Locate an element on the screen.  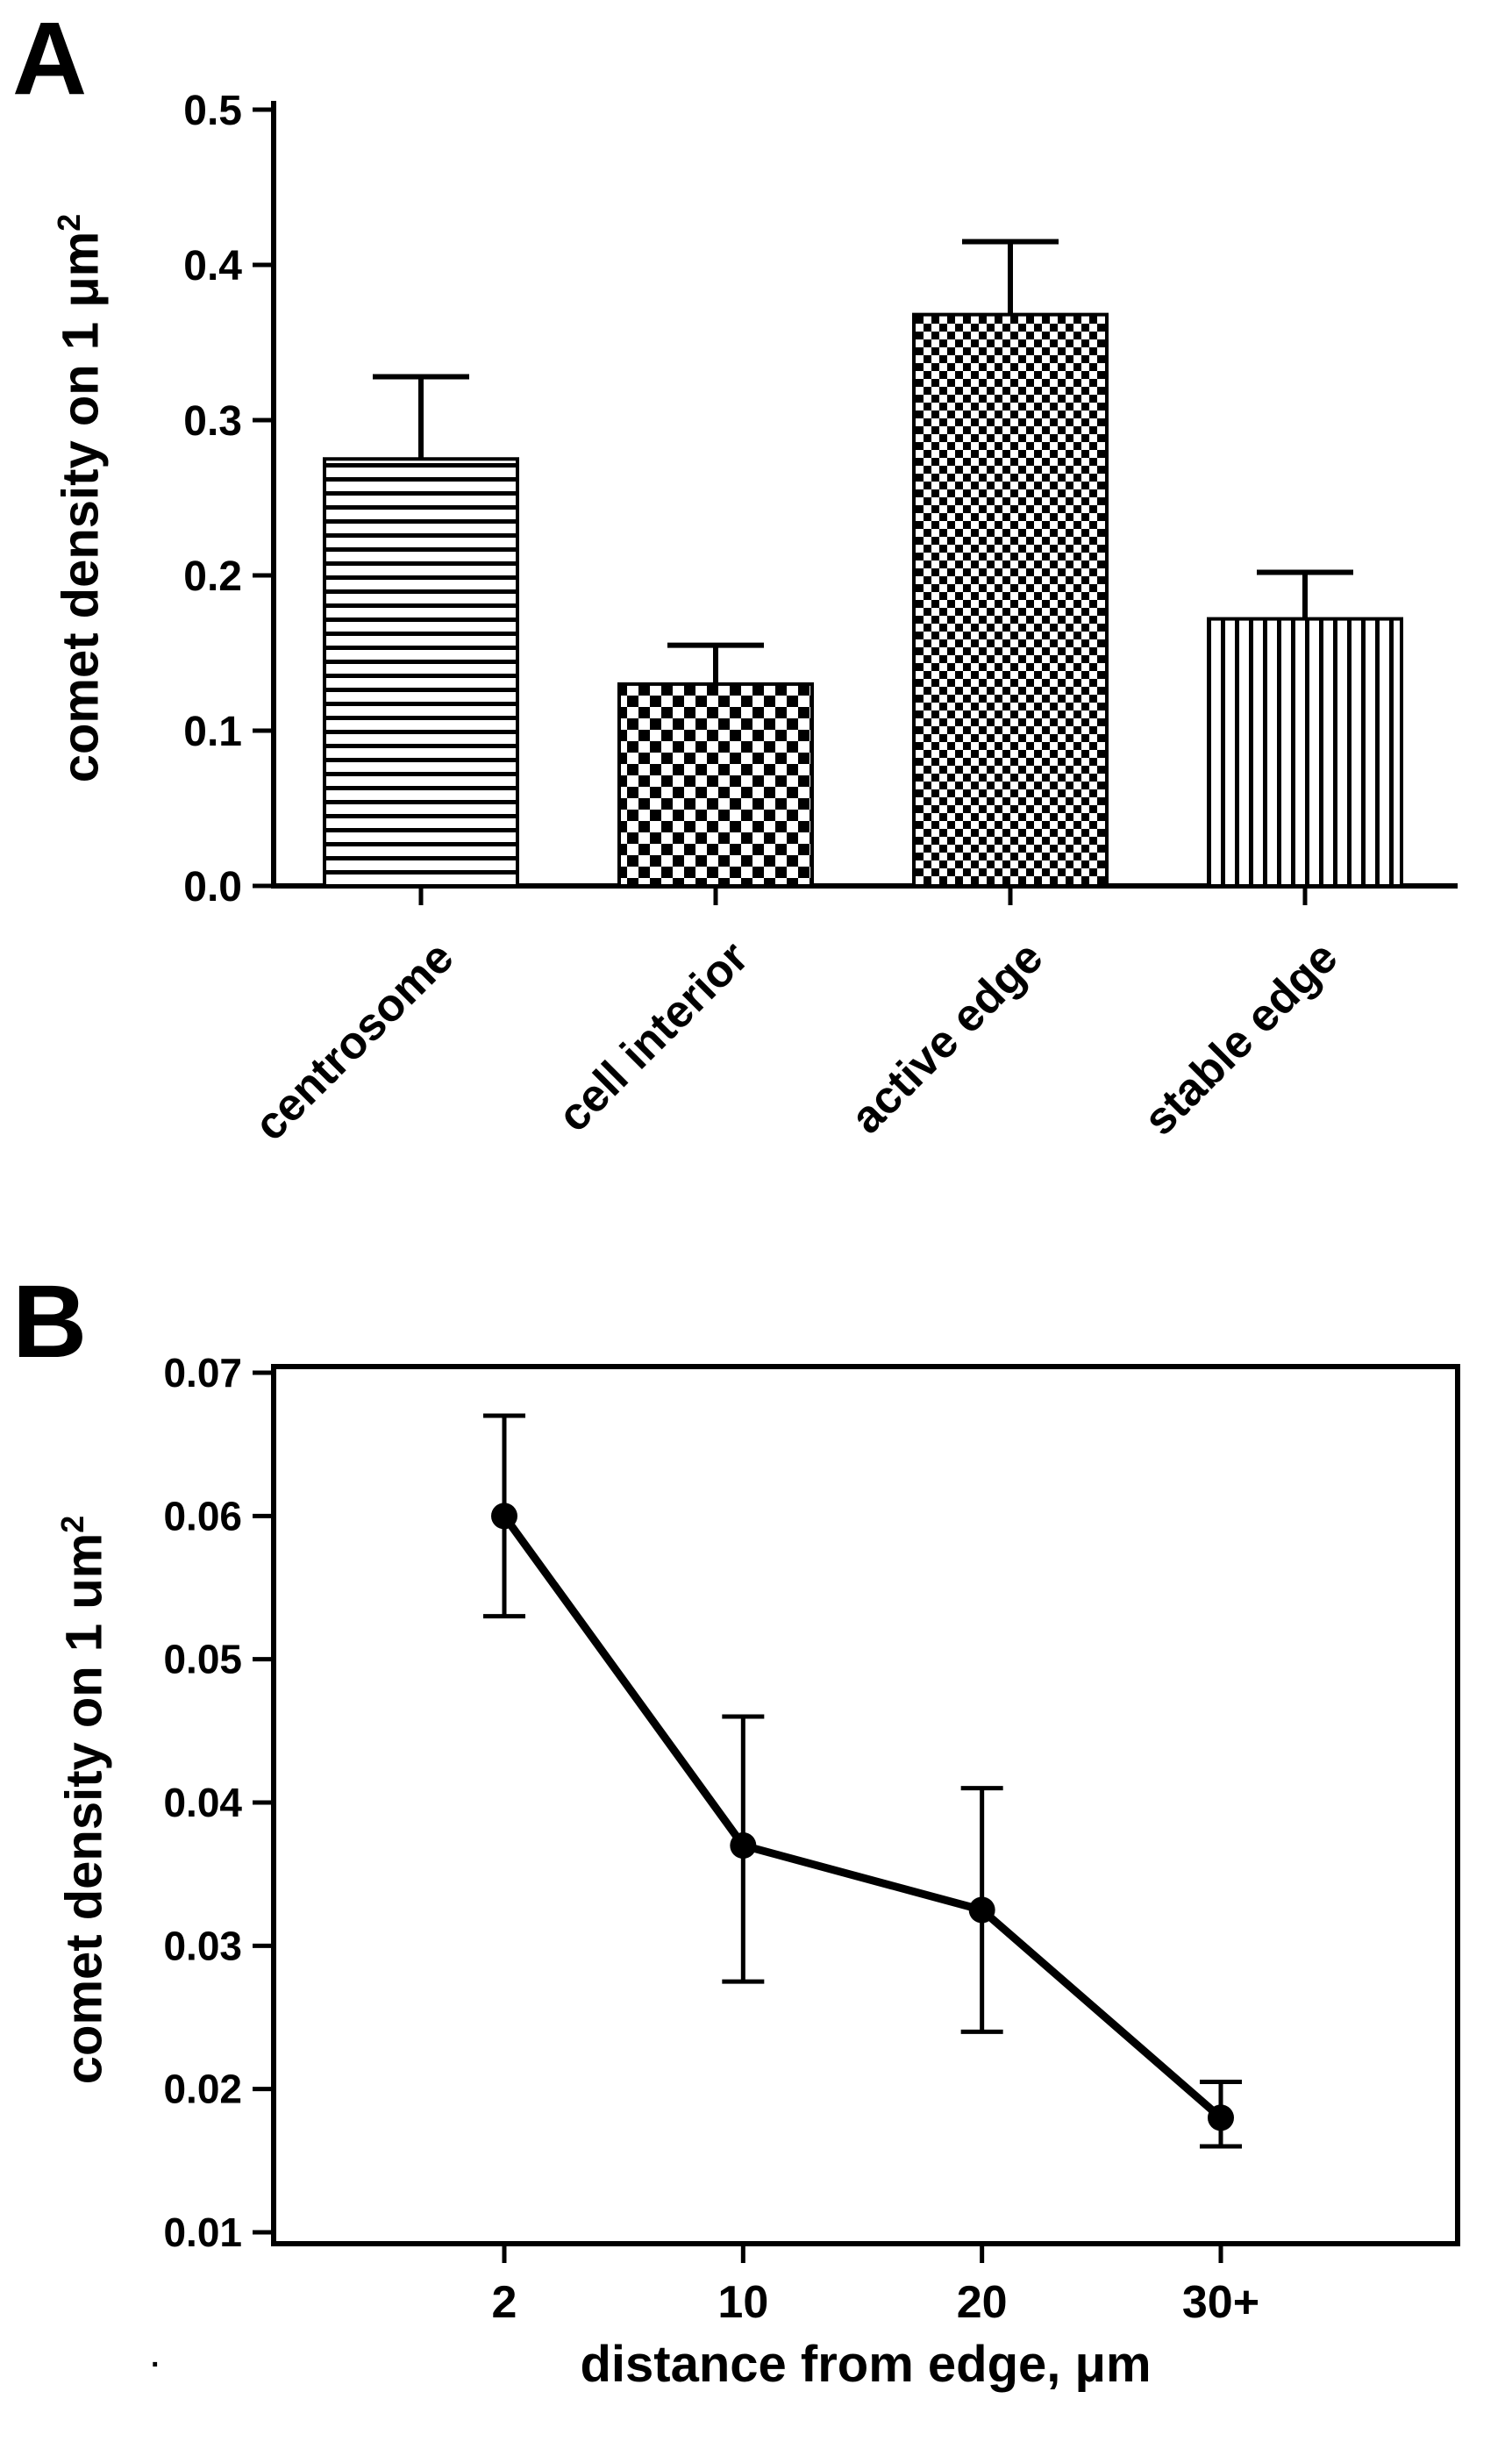
stray-mark: . is located at coordinates (155, 2357).